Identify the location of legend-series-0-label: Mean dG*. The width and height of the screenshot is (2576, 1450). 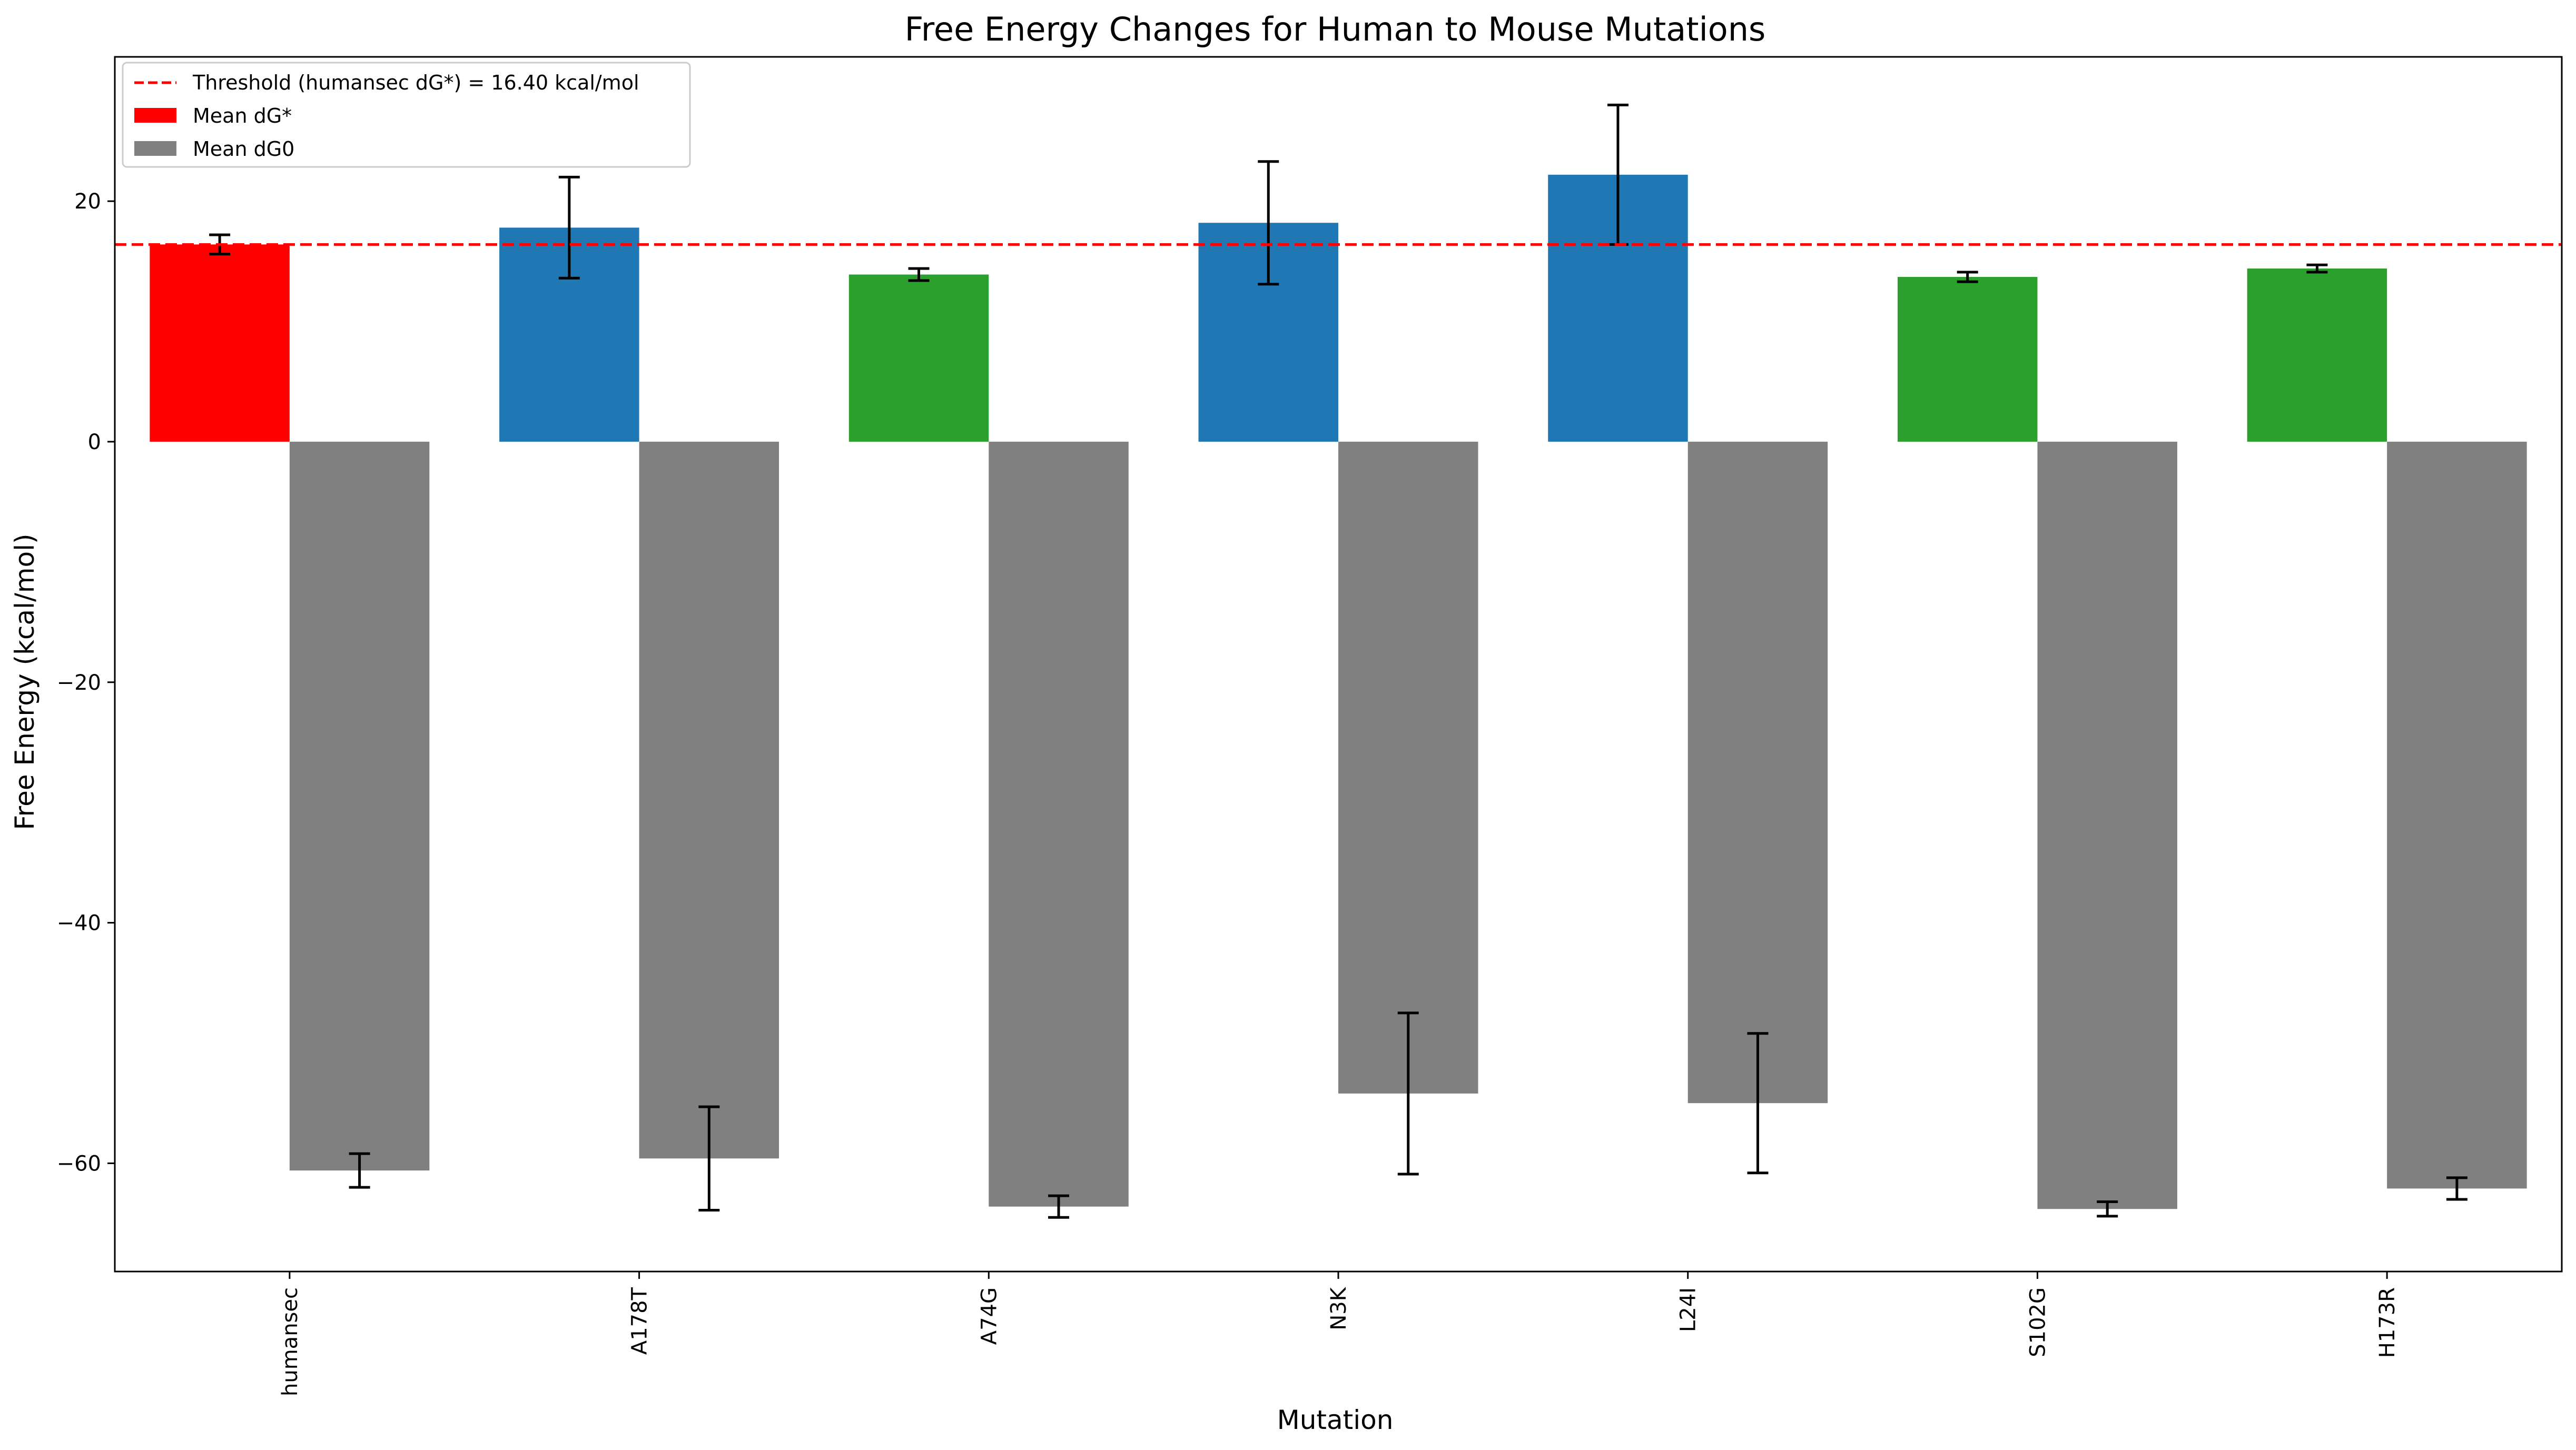
(242, 115).